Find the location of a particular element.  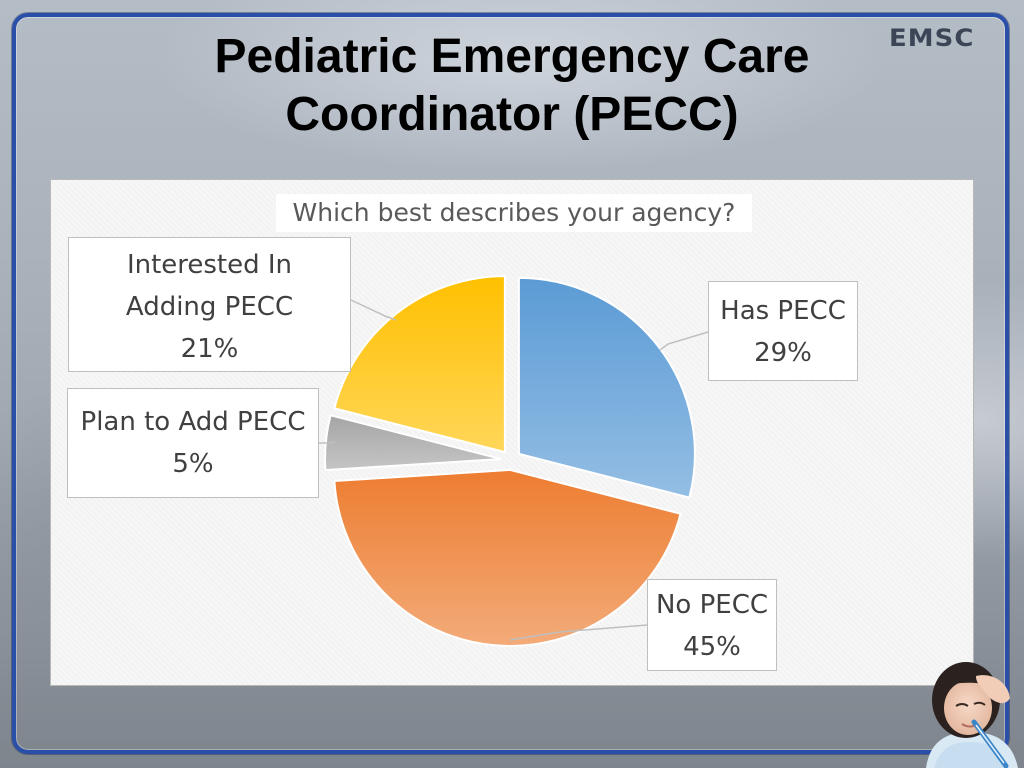

pie-slice-interested-in-adding-pecc is located at coordinates (419, 364).